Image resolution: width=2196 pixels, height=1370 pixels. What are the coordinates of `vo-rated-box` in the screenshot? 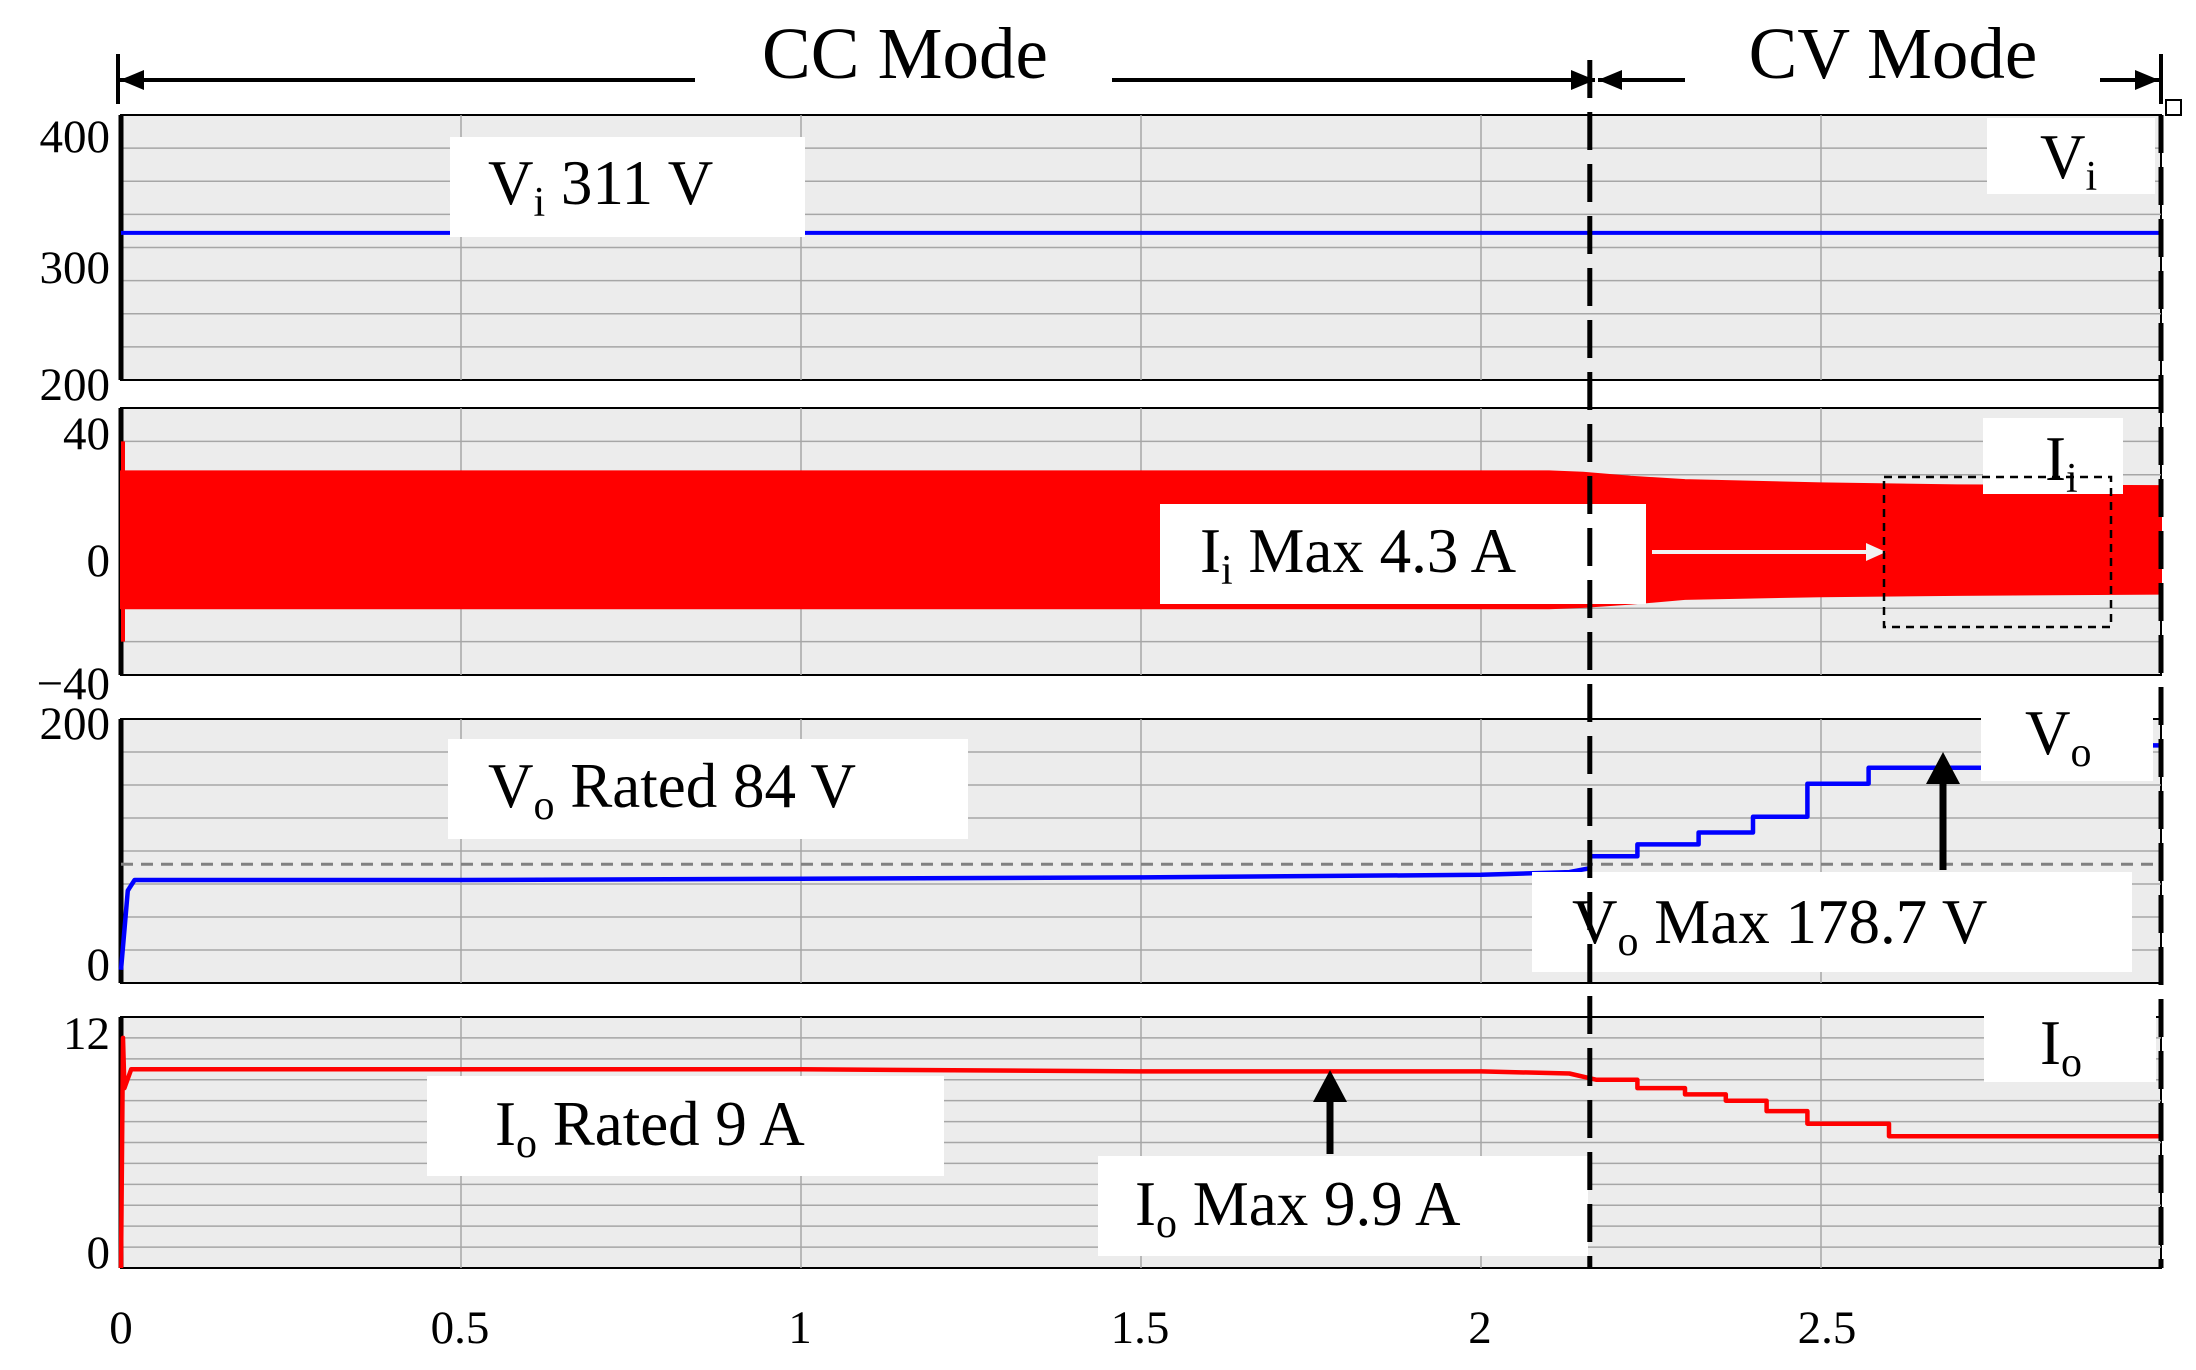 It's located at (708, 789).